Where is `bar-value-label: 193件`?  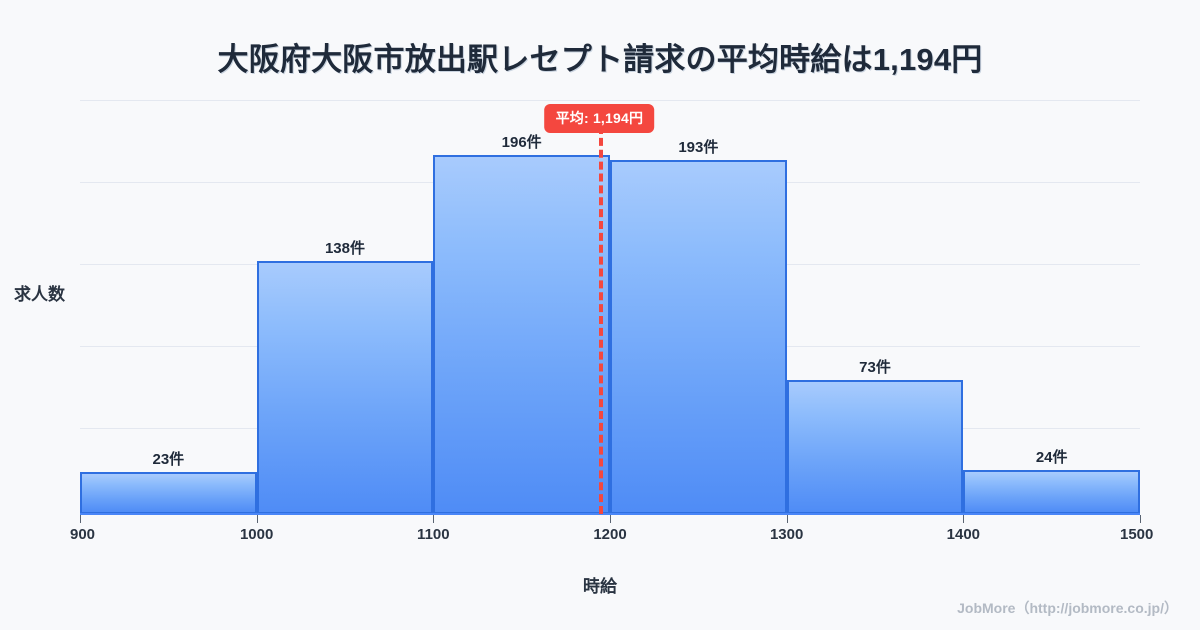
bar-value-label: 193件 is located at coordinates (698, 148).